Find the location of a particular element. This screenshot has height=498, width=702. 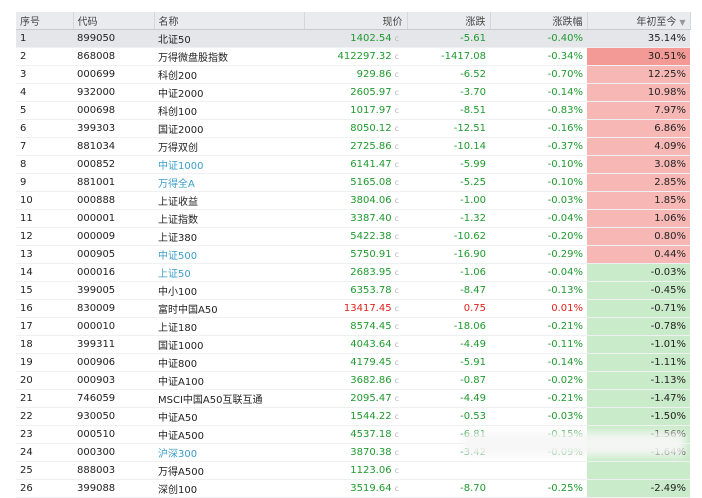

cell-change-pct: -0.03% is located at coordinates (538, 416).